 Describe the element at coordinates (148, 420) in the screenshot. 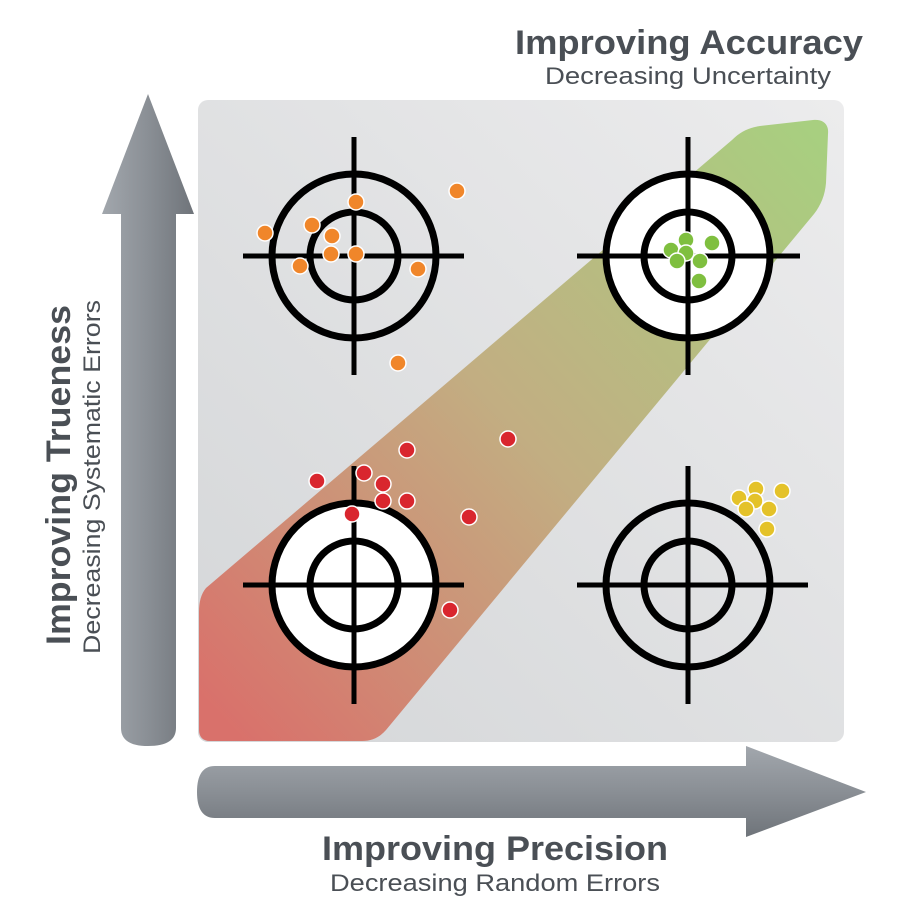

I see `trueness-arrow` at that location.